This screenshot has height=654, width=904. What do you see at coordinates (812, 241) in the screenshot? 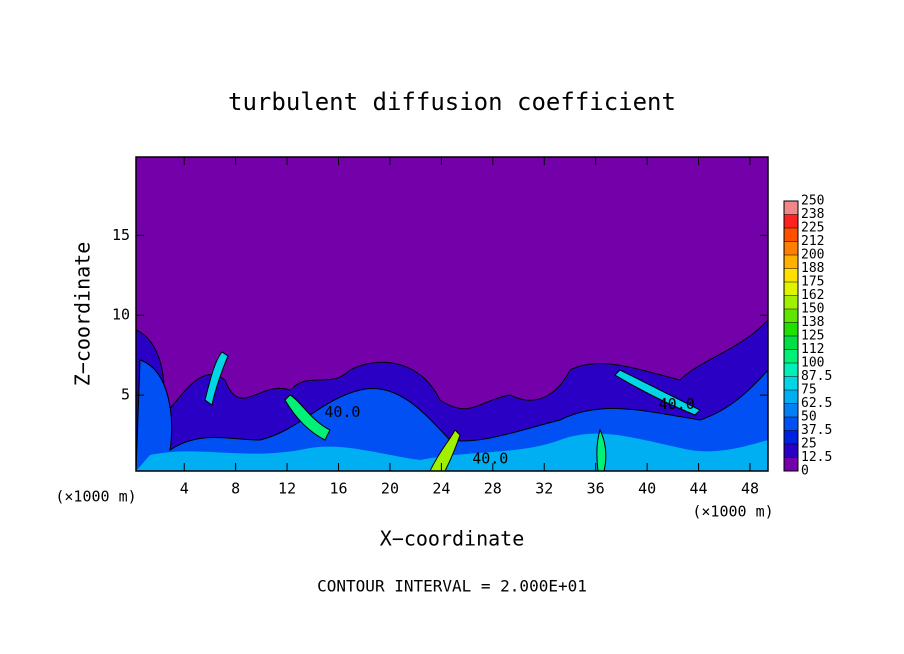
I see `colorbar-label: 212` at bounding box center [812, 241].